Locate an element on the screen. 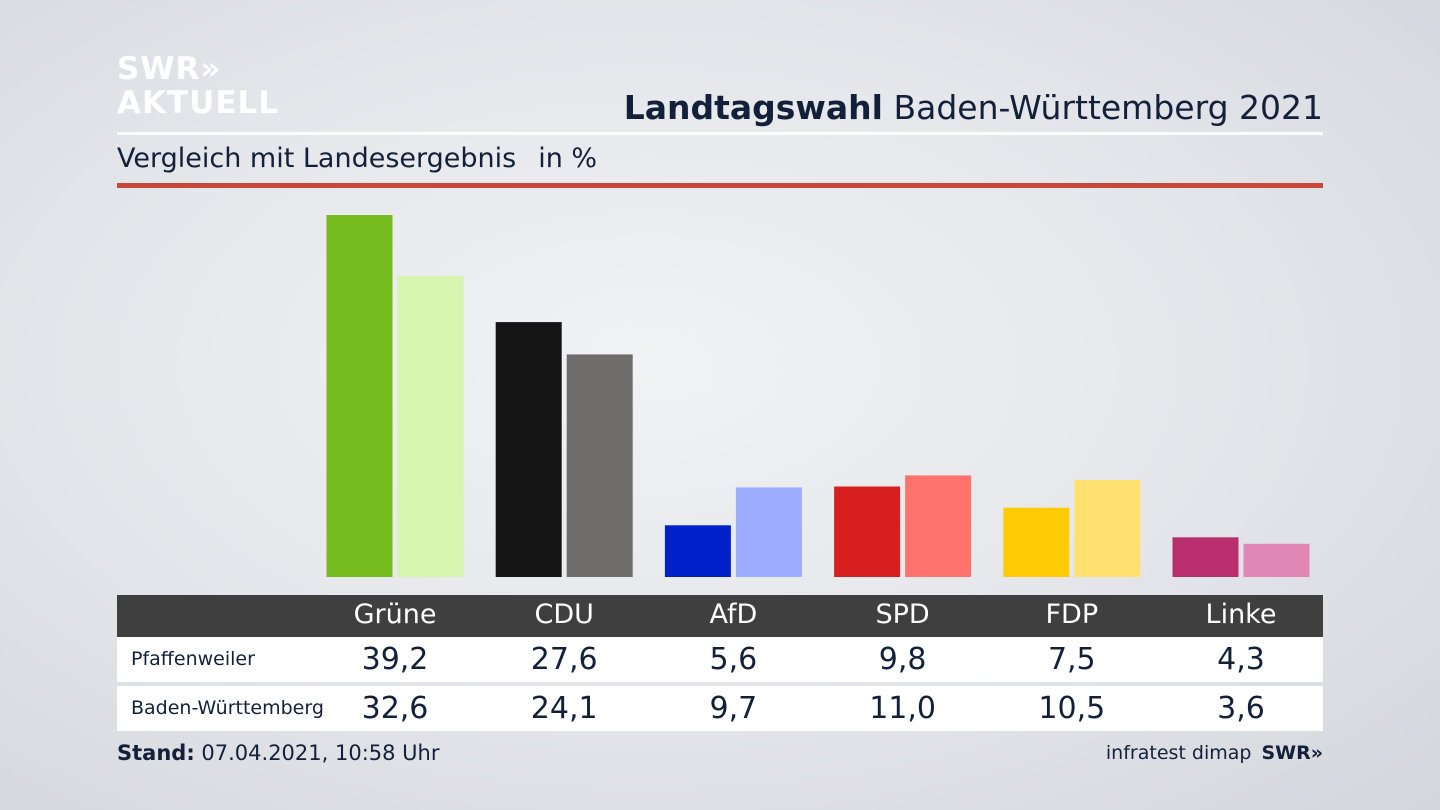 Image resolution: width=1440 pixels, height=810 pixels. swr-aktuell-logo: SWR» AKTUELL is located at coordinates (198, 86).